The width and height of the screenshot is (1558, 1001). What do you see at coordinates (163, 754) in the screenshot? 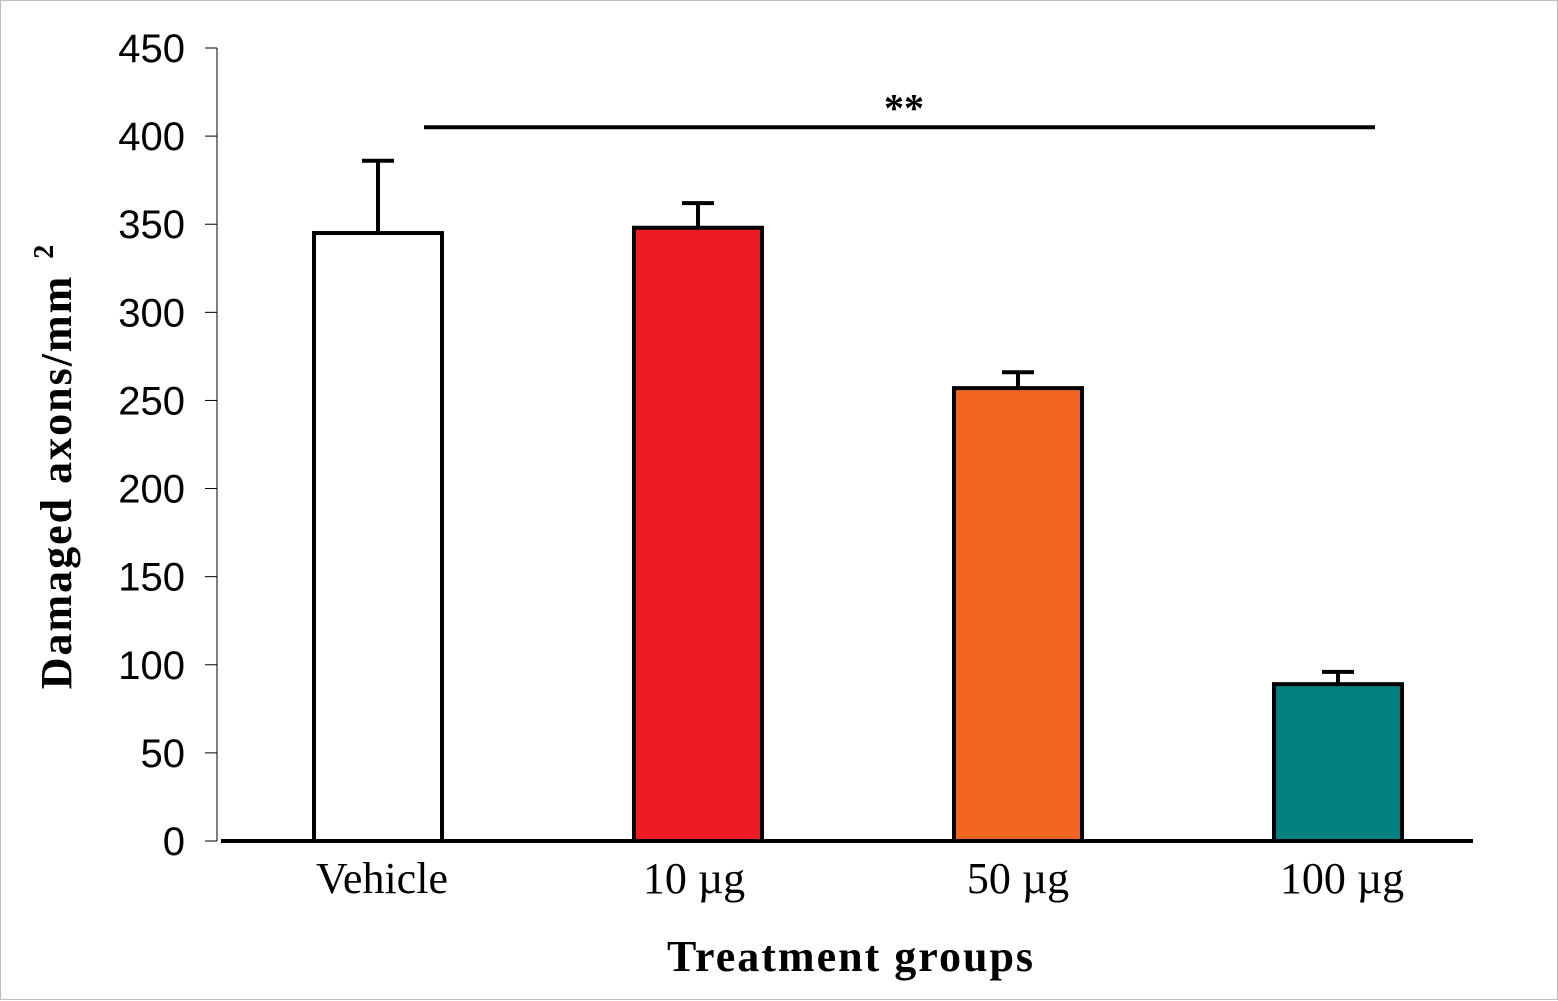
I see `y-tick-label: 50` at bounding box center [163, 754].